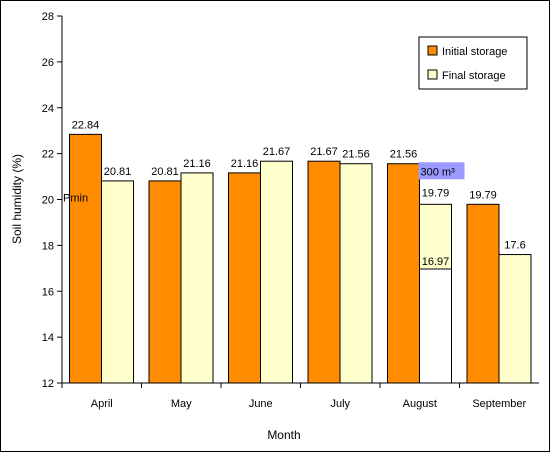  Describe the element at coordinates (499, 404) in the screenshot. I see `x-tick-label-september: September` at that location.